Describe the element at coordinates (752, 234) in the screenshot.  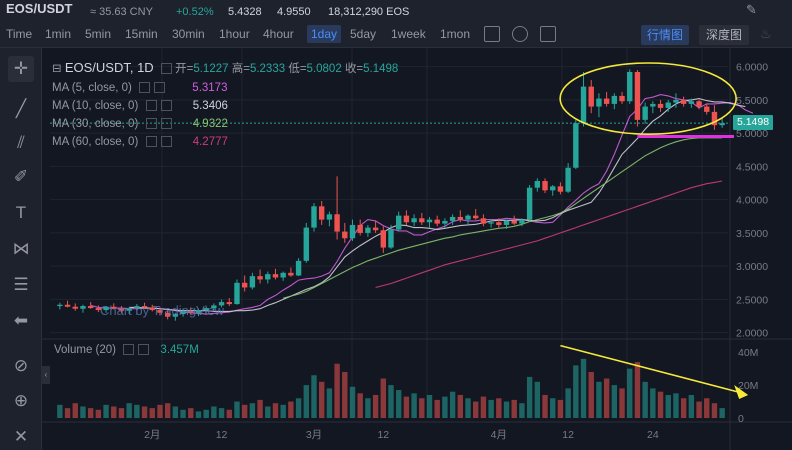
I see `price-tick-label: 3.5000` at that location.